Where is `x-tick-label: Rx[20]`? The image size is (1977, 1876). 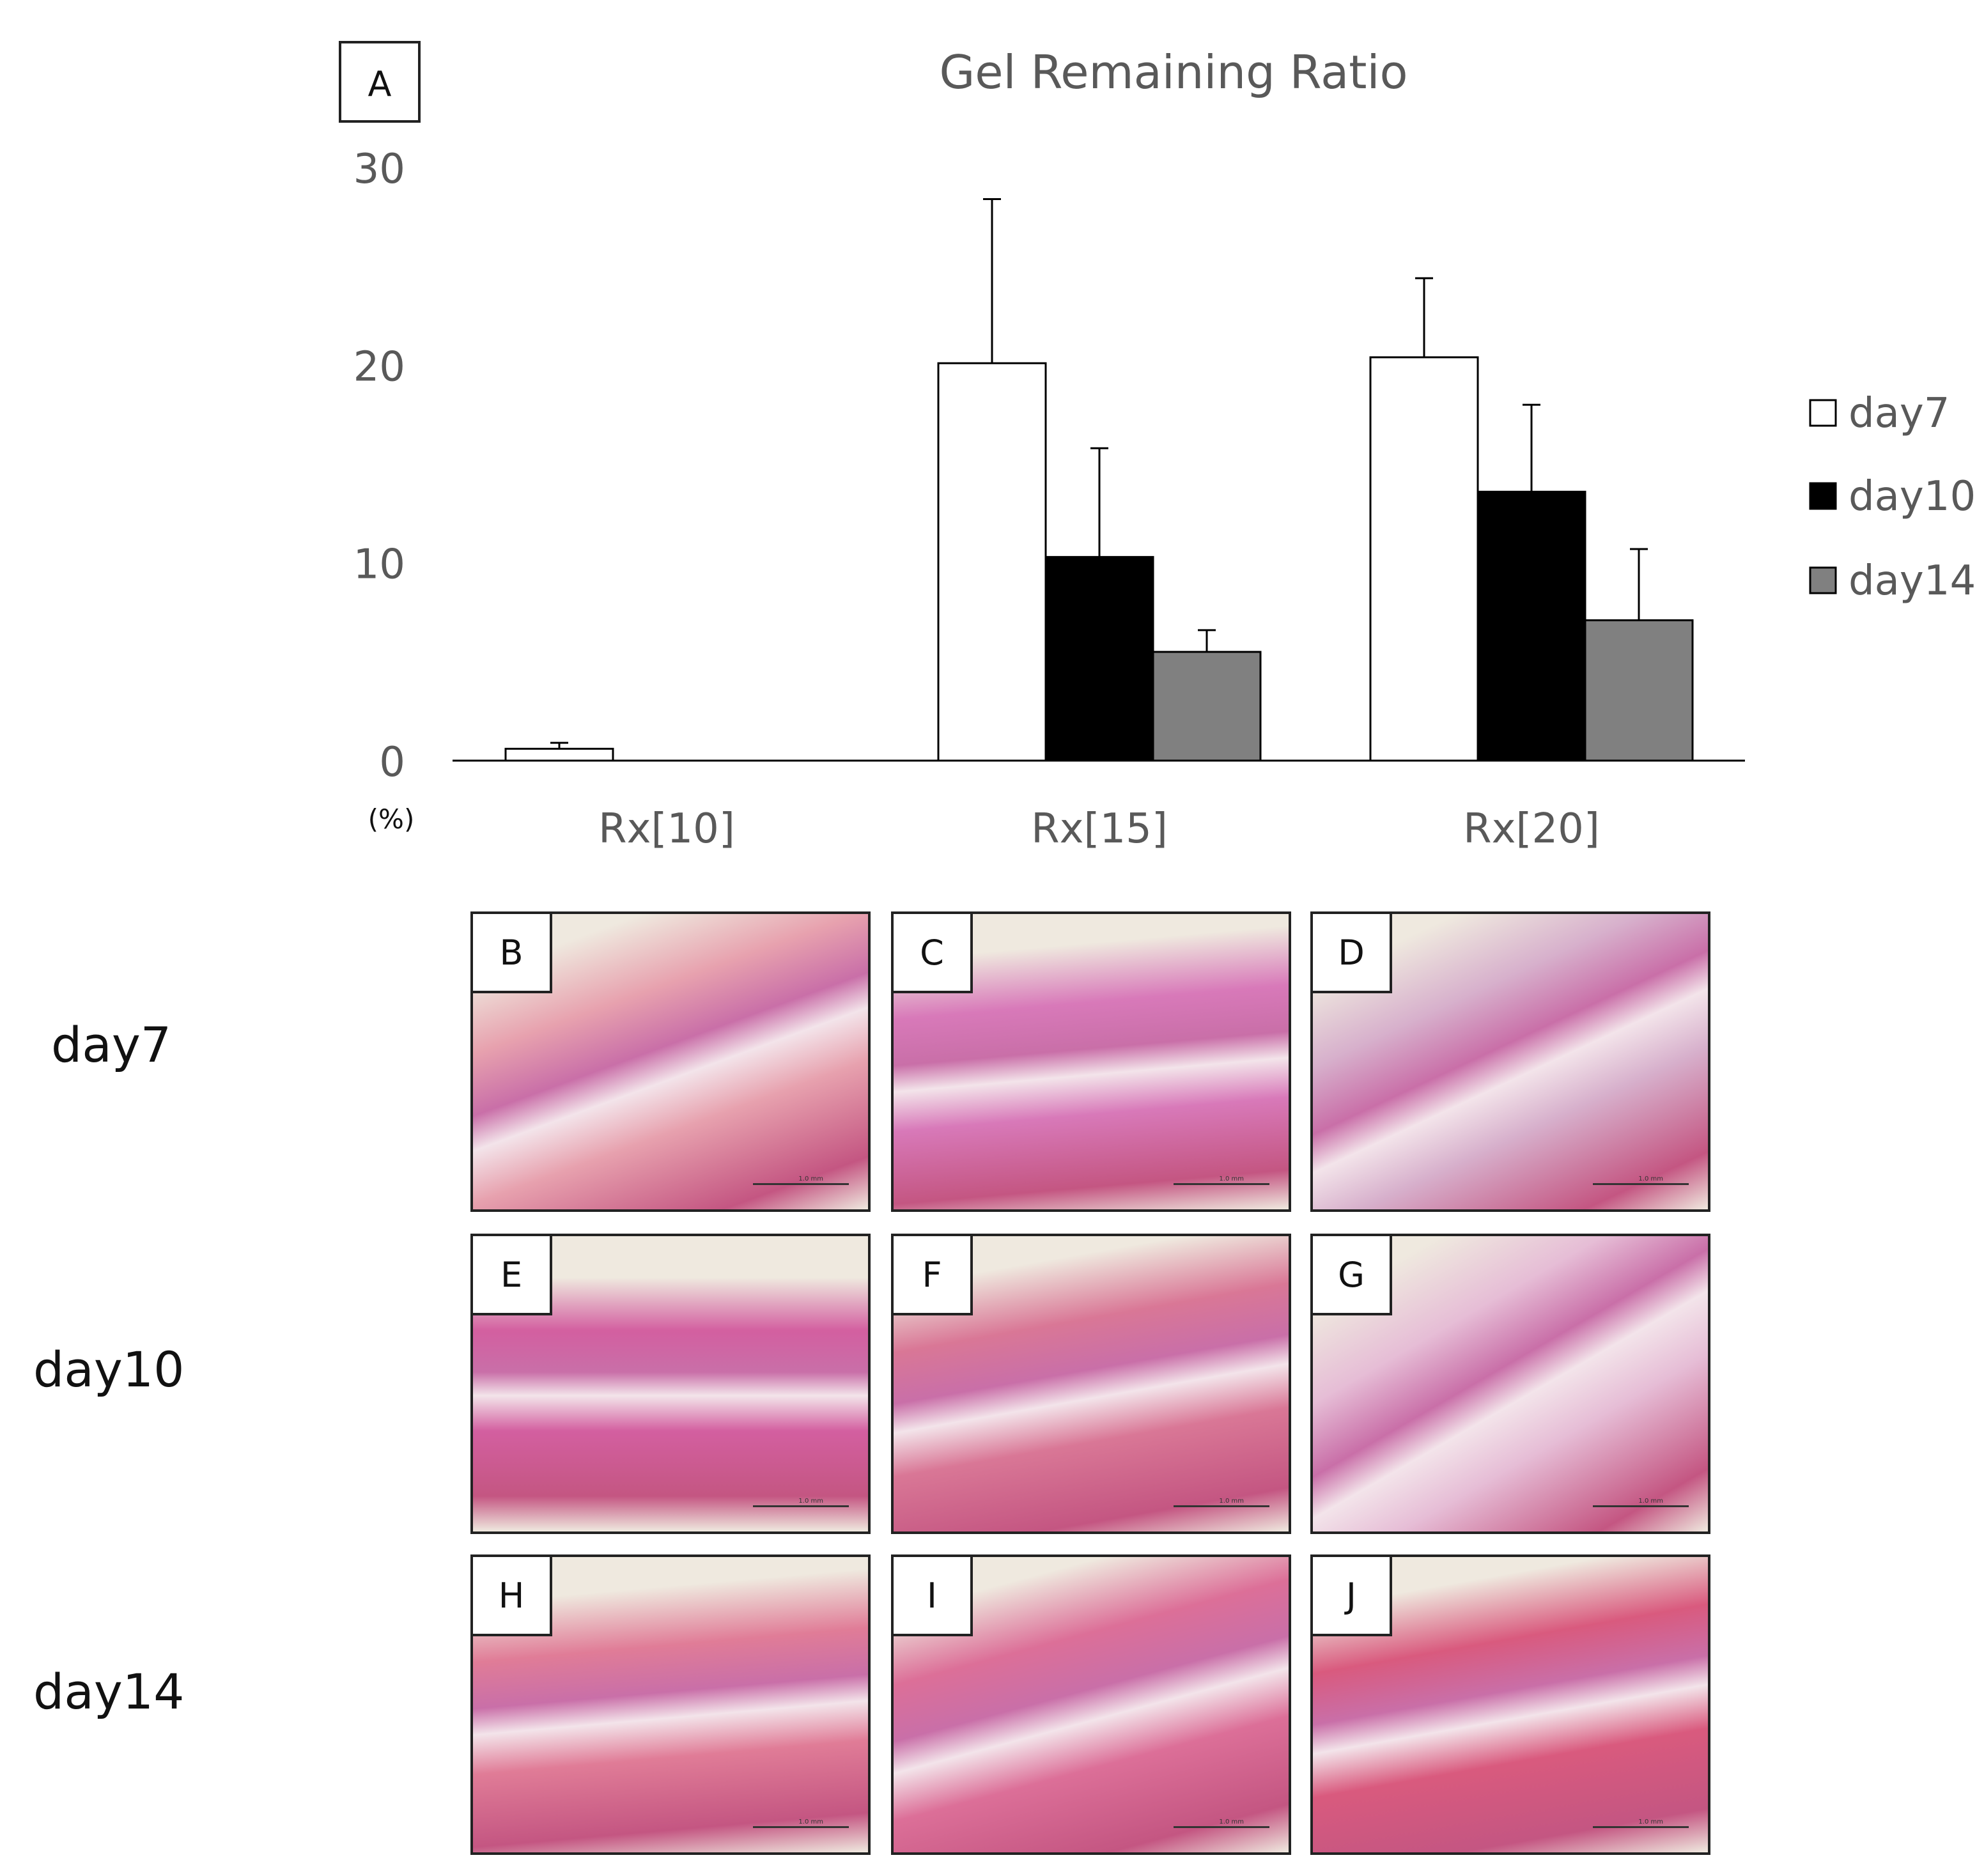 x-tick-label: Rx[20] is located at coordinates (1531, 828).